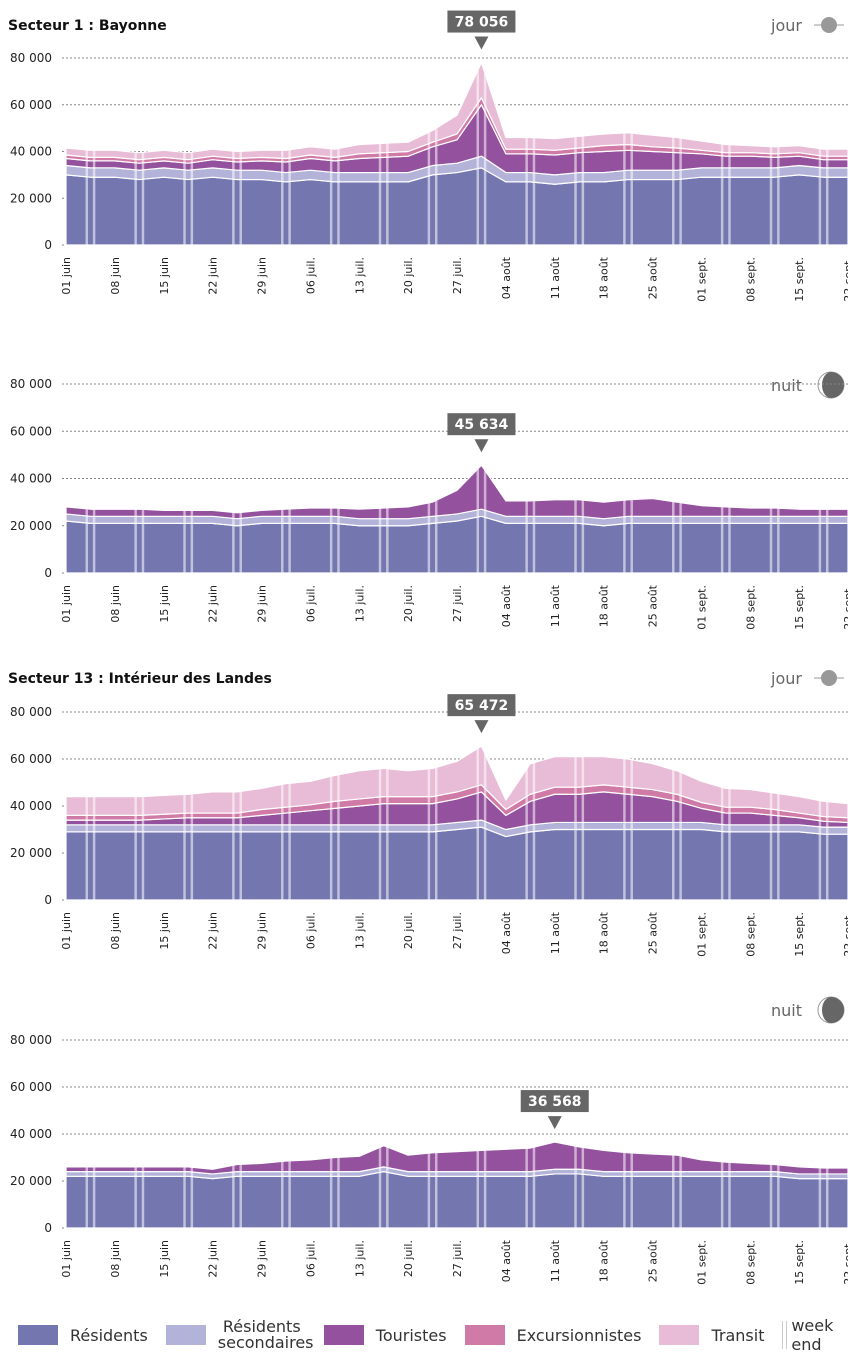  What do you see at coordinates (411, 1335) in the screenshot?
I see `legend-label: Touristes` at bounding box center [411, 1335].